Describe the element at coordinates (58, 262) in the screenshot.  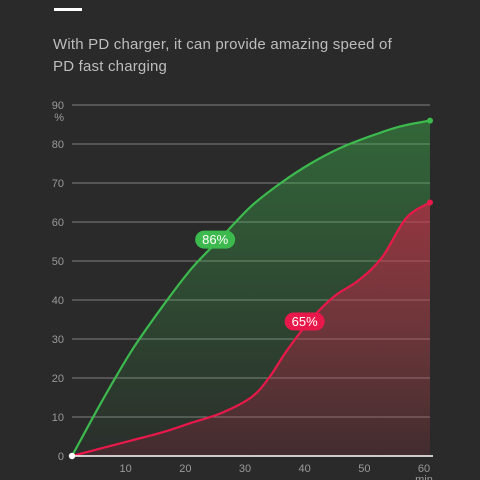
I see `y-tick-label: 50` at that location.